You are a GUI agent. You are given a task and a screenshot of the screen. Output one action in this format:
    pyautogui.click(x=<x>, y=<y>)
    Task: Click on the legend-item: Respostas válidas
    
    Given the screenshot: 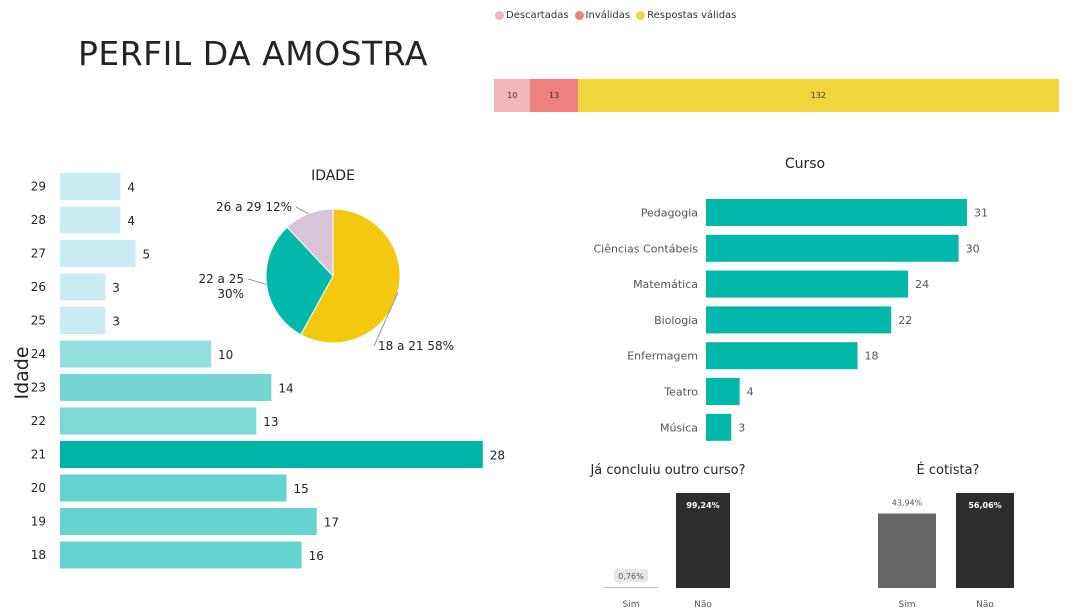 What is the action you would take?
    pyautogui.click(x=686, y=15)
    